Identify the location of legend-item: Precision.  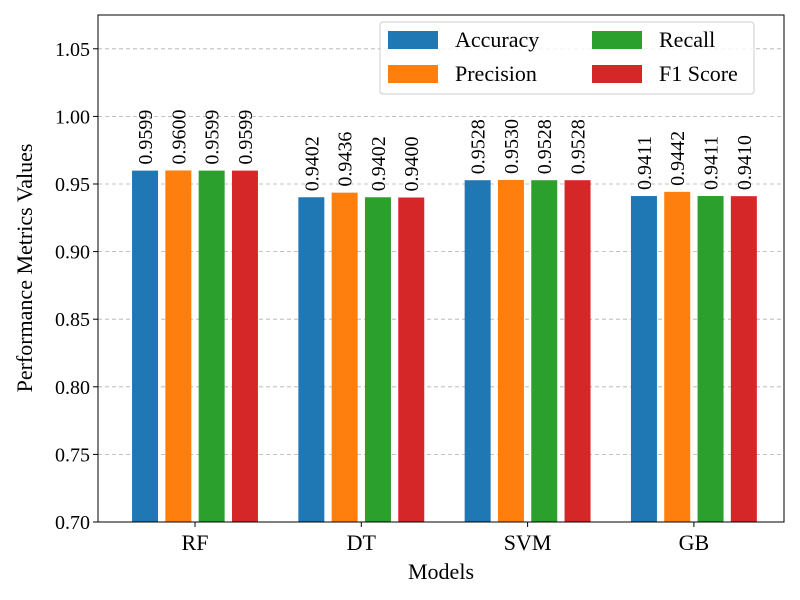
(462, 73).